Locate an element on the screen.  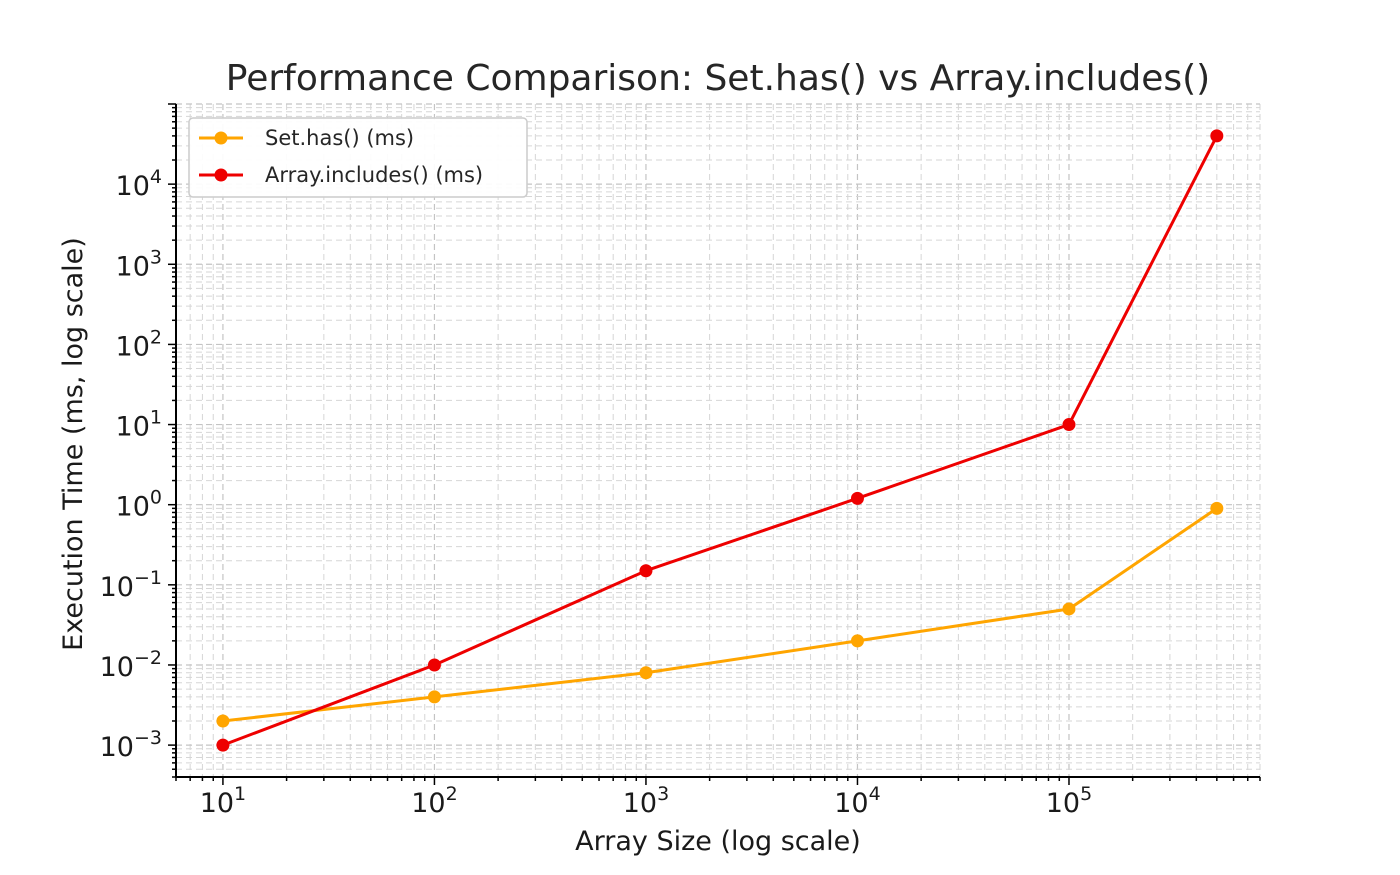
y-tick-label: 10³ is located at coordinates (139, 264).